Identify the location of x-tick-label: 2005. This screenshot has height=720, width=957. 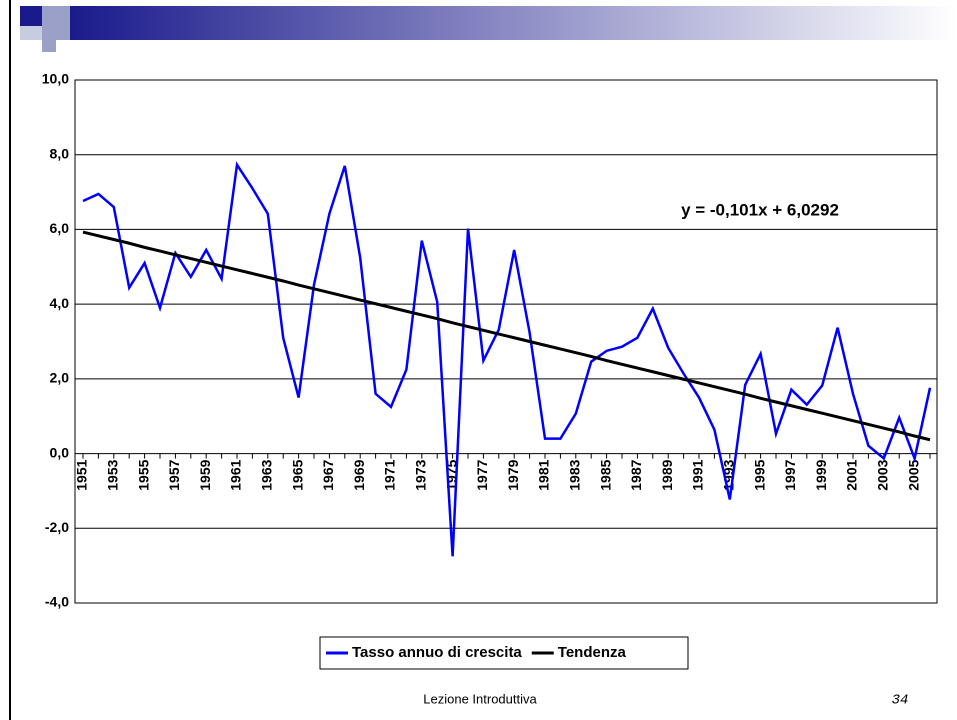
(913, 474).